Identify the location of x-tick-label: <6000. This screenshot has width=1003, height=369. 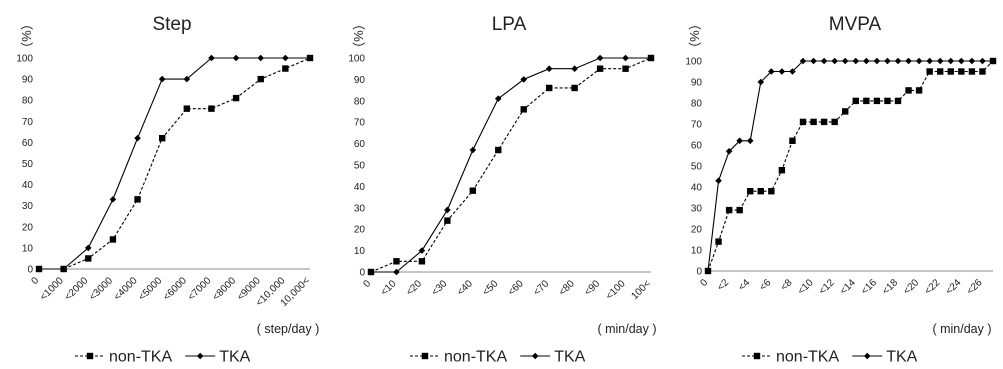
(175, 289).